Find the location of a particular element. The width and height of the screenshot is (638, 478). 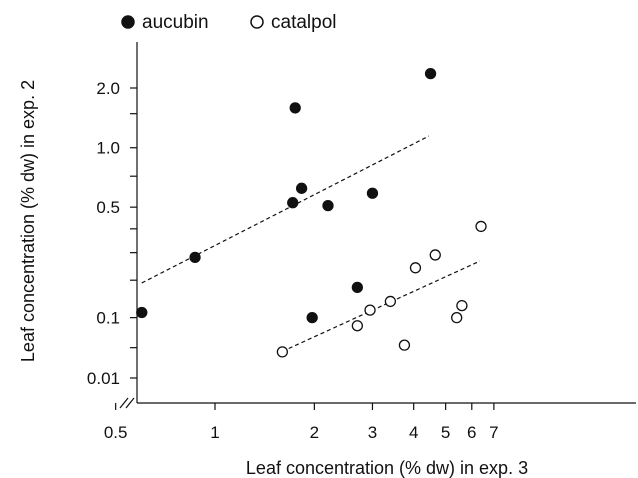

legend-marker-aucubin is located at coordinates (128, 22).